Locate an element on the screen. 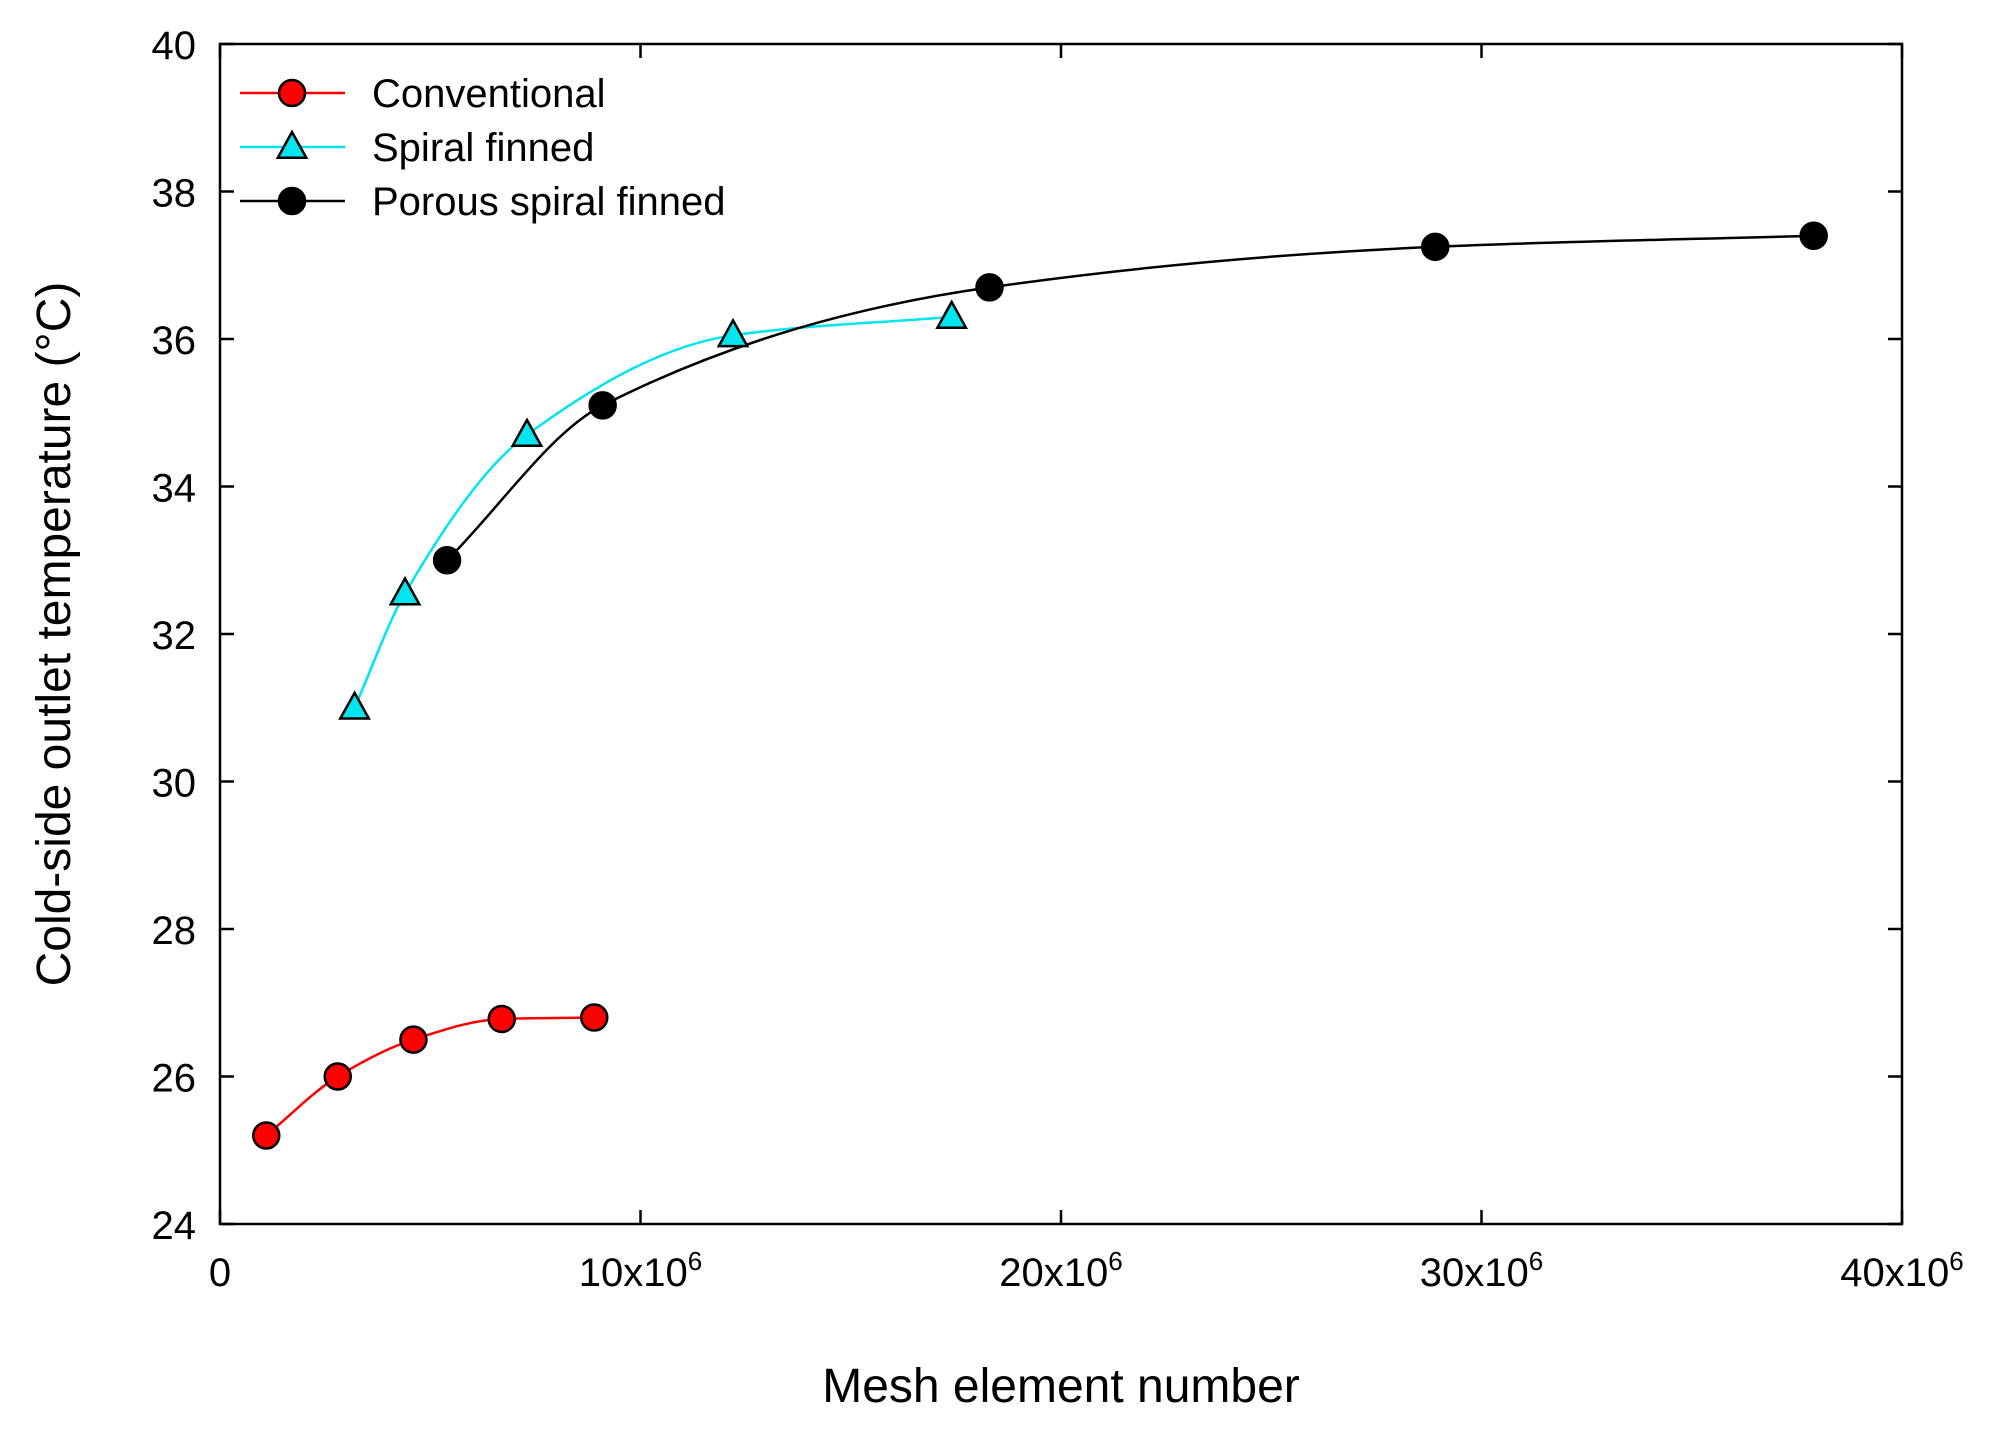 This screenshot has width=1989, height=1432. y-tick-label-24: 24 is located at coordinates (174, 1226).